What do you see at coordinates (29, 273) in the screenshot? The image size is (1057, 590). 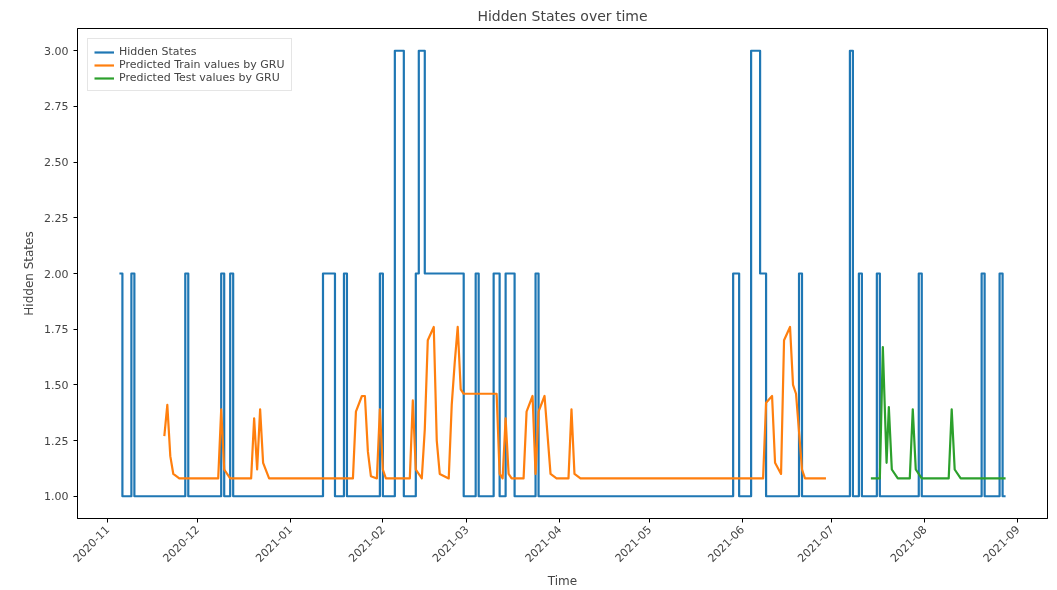 I see `y-axis-title: Hidden States` at bounding box center [29, 273].